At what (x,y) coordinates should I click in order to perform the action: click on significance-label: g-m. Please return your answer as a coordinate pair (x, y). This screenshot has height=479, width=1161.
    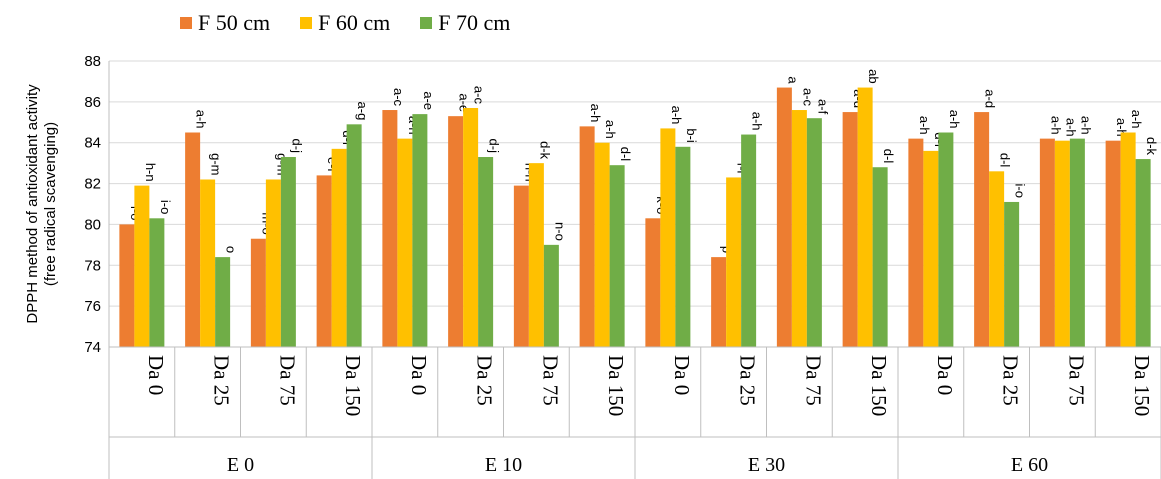
    Looking at the image, I should click on (216, 164).